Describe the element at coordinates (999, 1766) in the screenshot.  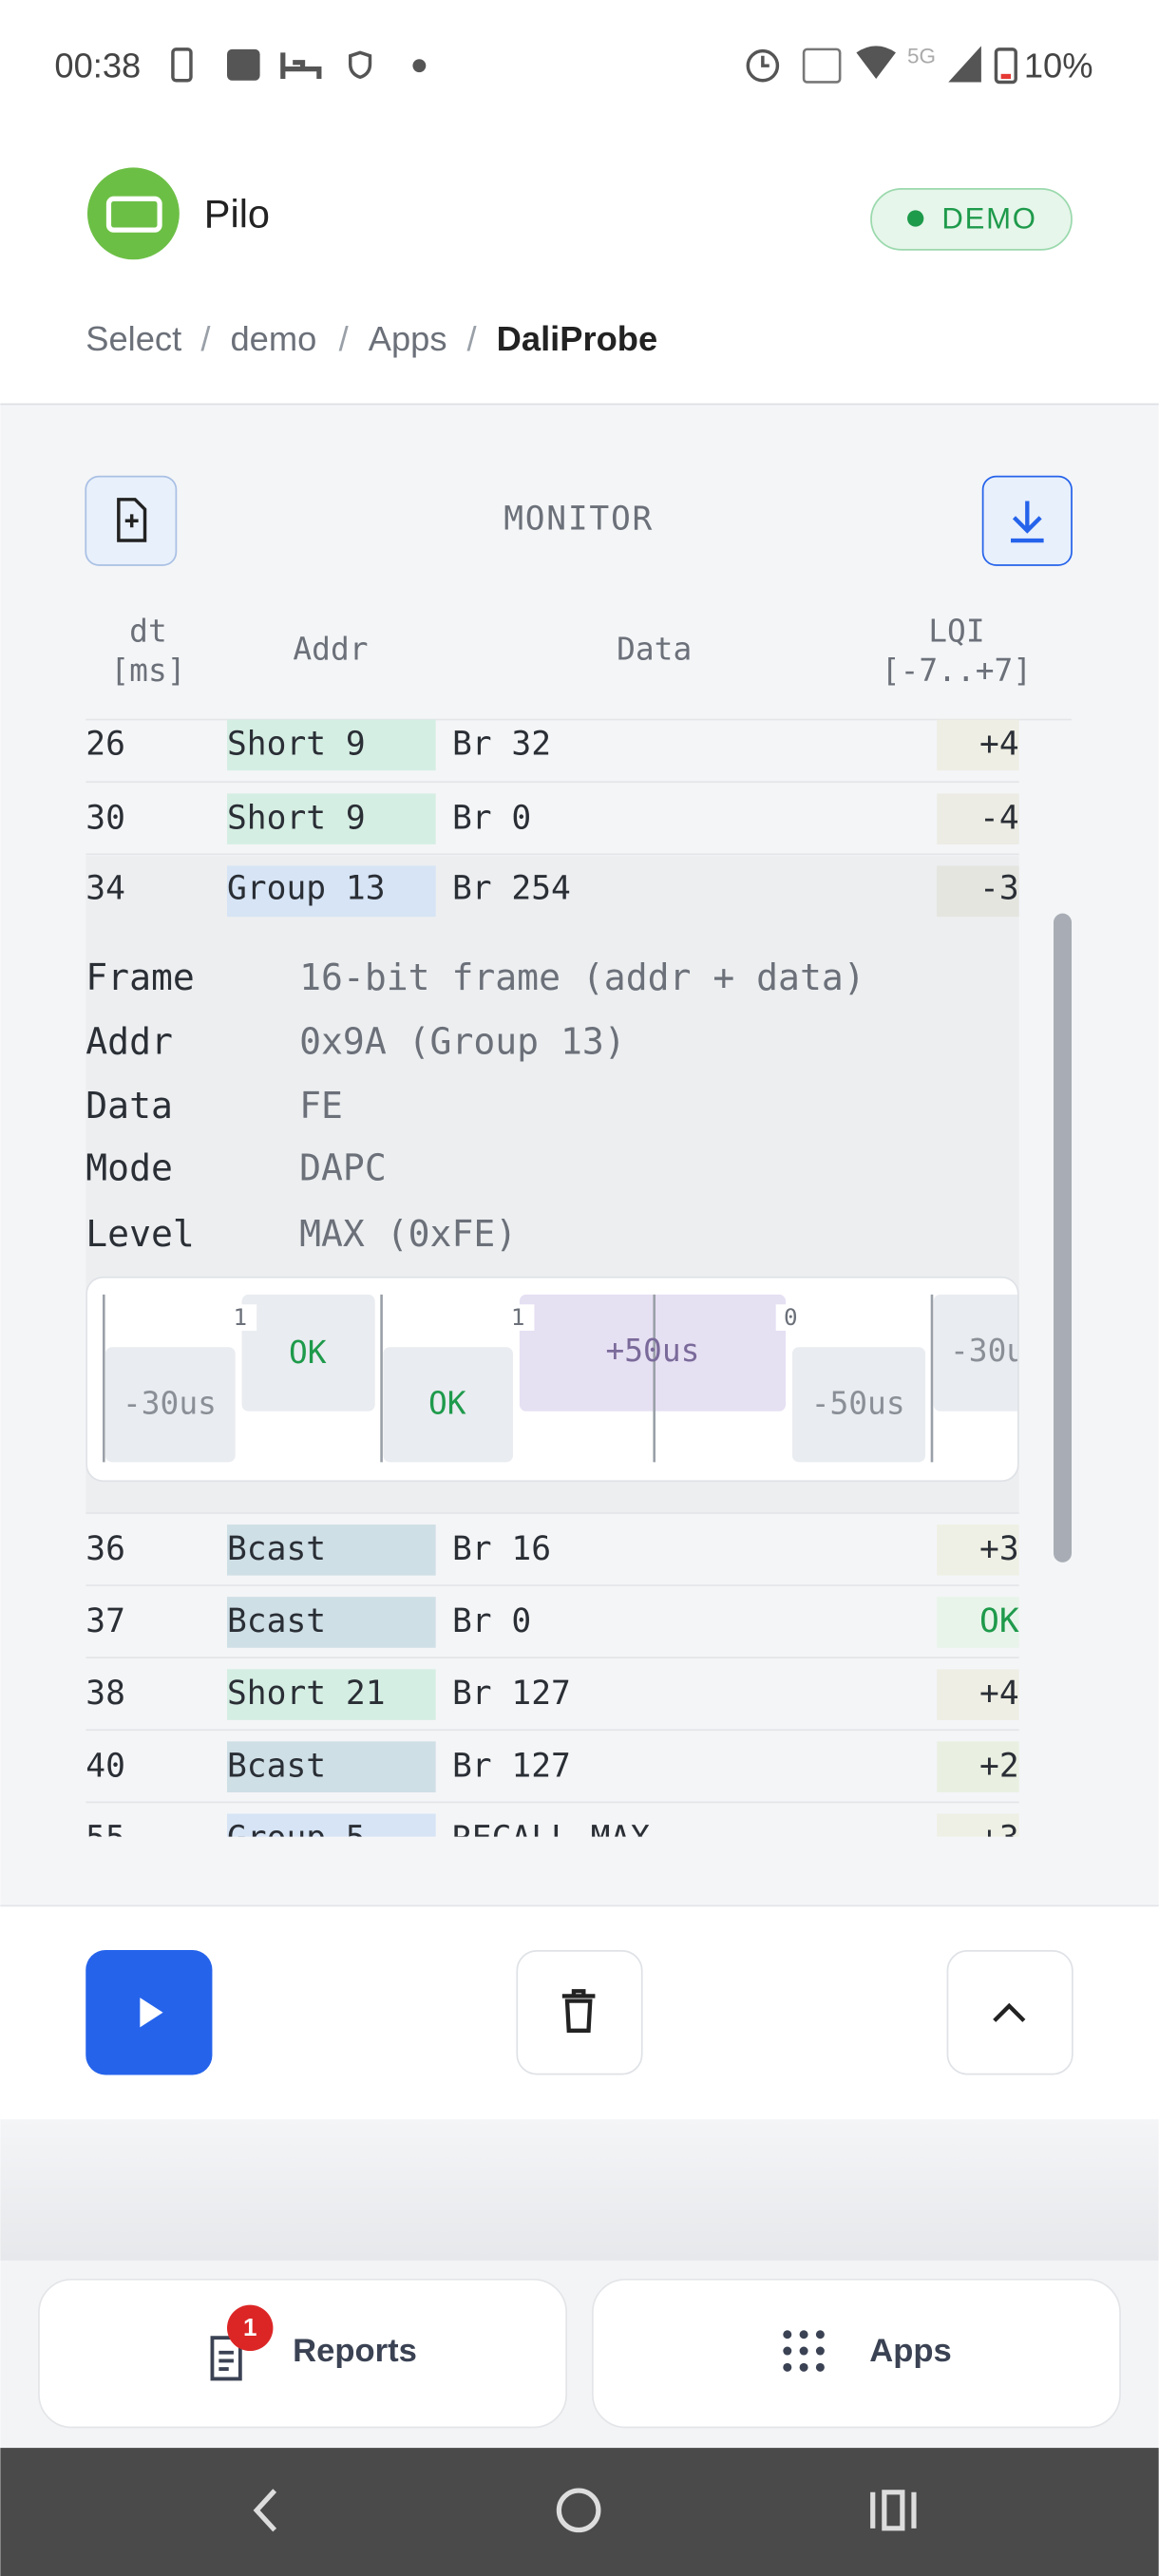
I see `lqi-cell: +2` at that location.